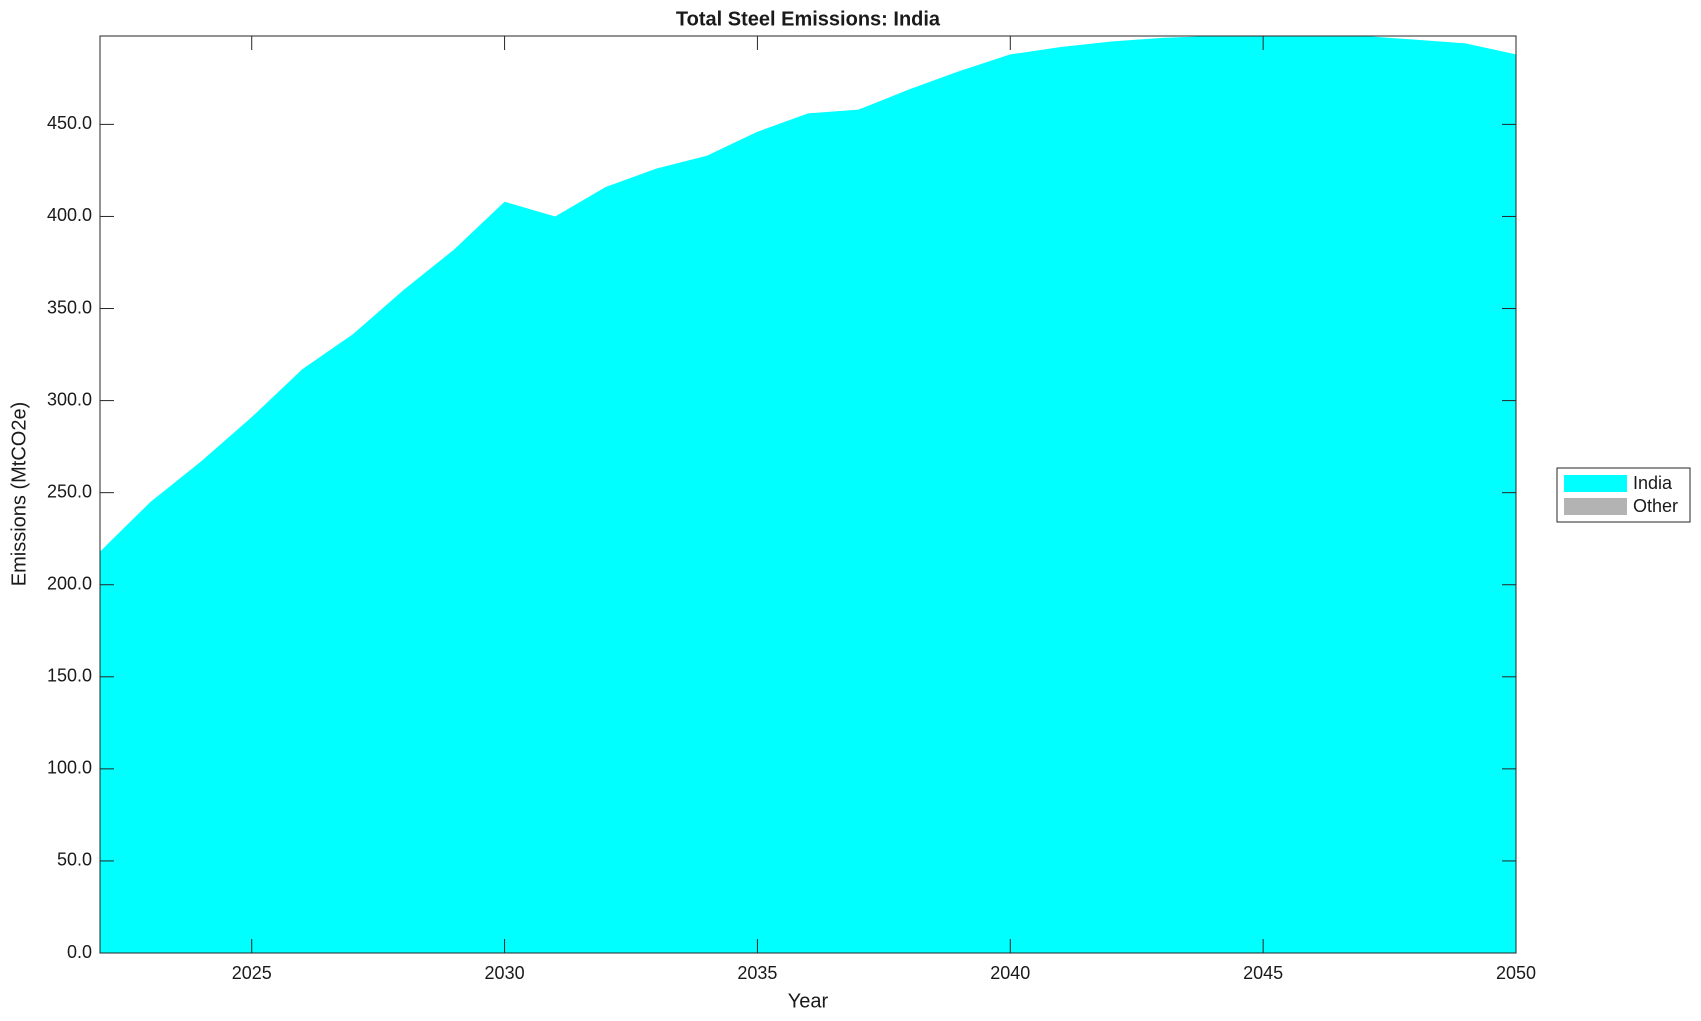 The image size is (1701, 1021). What do you see at coordinates (69, 307) in the screenshot?
I see `y-tick-label: 350.0` at bounding box center [69, 307].